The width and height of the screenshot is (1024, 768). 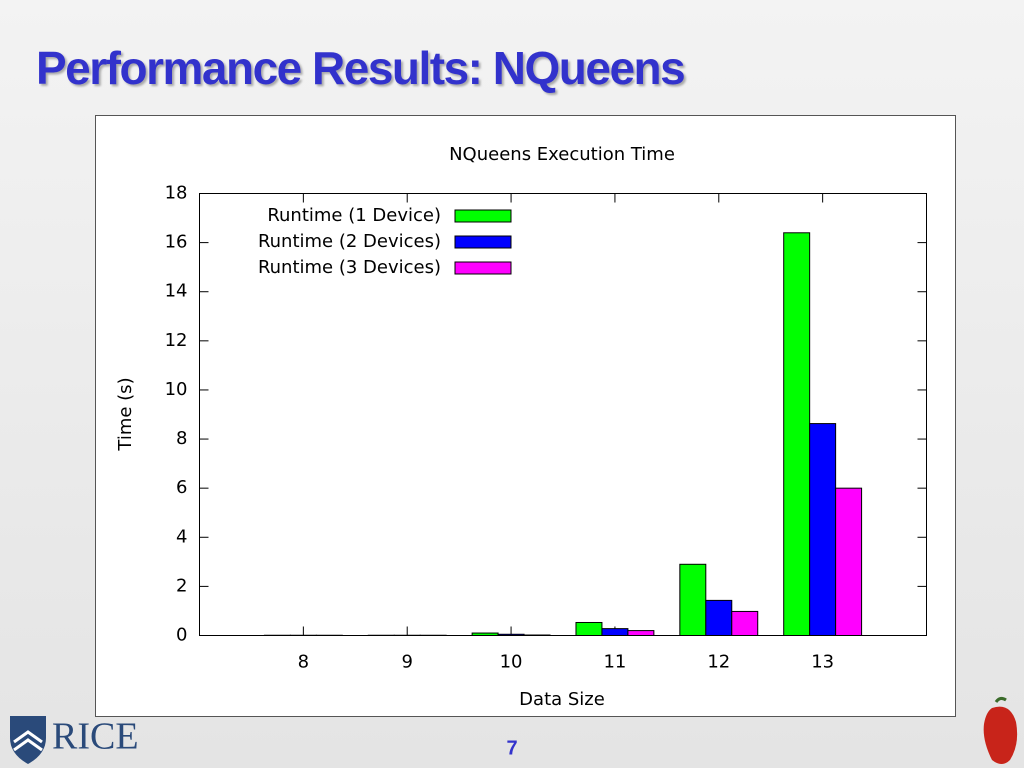 I want to click on x-tick-label: 9, so click(x=406, y=662).